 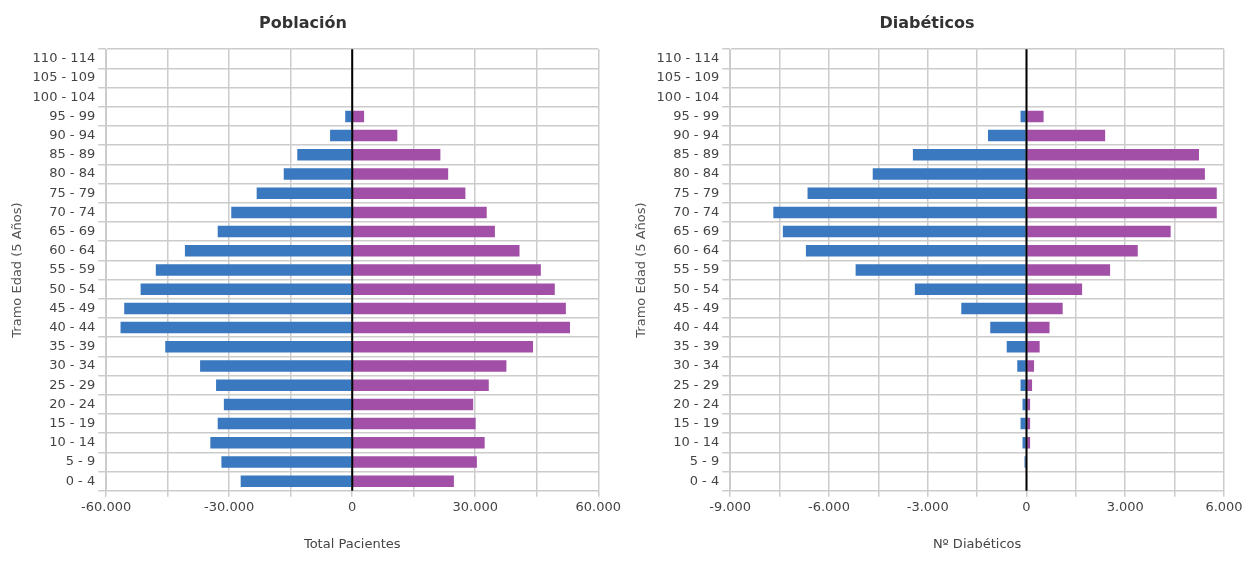 I want to click on x-axis-title: Total Pacientes, so click(x=351, y=543).